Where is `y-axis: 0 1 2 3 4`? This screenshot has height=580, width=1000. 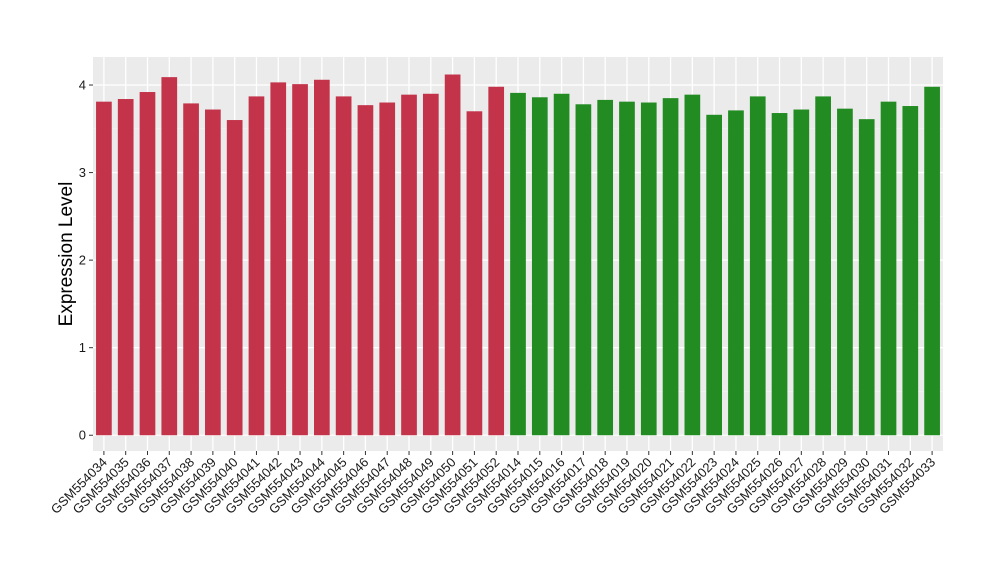
y-axis: 0 1 2 3 4 is located at coordinates (86, 260).